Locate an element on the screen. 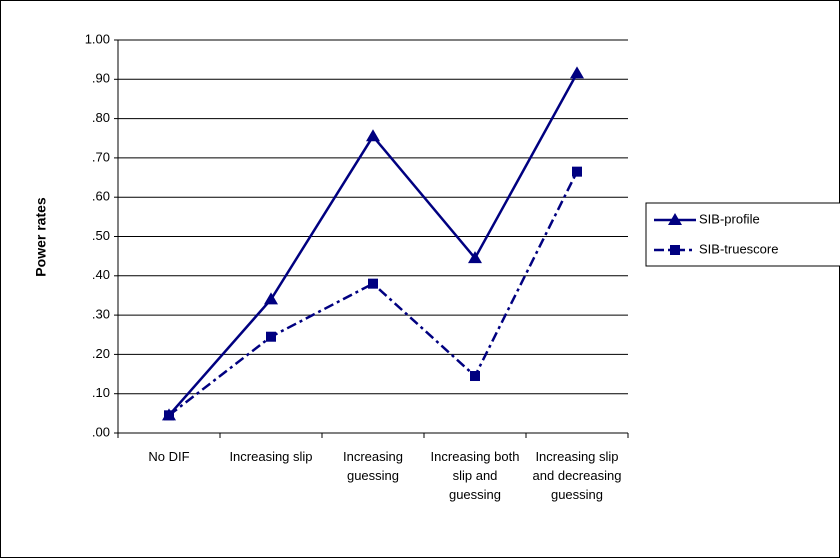  y-tick-label: .40 is located at coordinates (101, 274).